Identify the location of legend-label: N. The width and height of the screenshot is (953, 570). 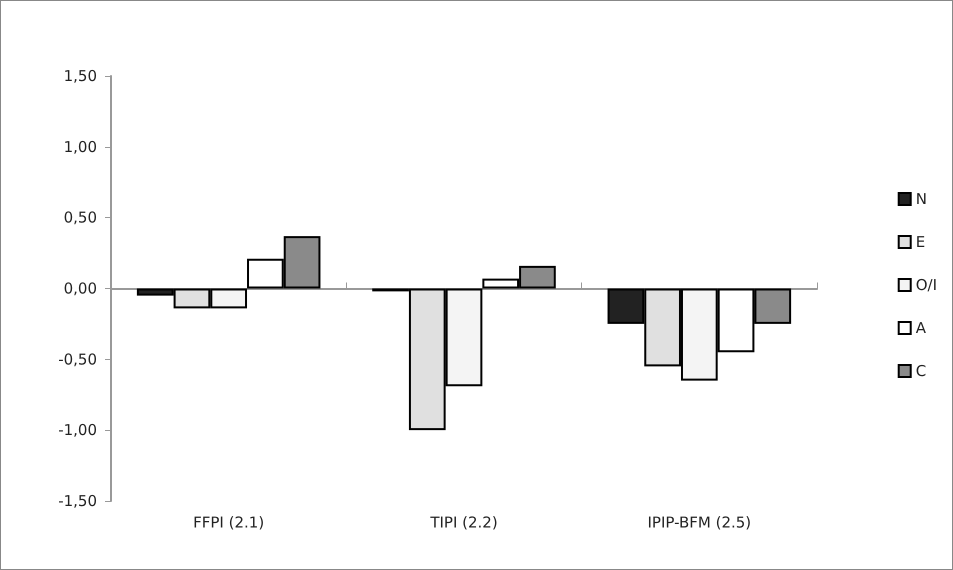
(921, 199).